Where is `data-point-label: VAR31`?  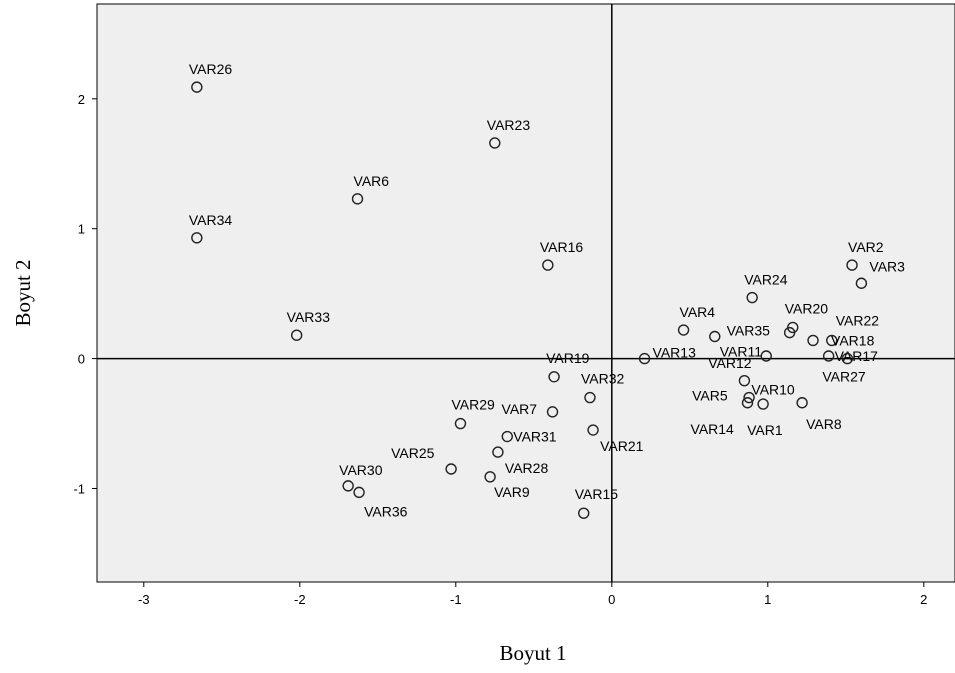 data-point-label: VAR31 is located at coordinates (535, 437).